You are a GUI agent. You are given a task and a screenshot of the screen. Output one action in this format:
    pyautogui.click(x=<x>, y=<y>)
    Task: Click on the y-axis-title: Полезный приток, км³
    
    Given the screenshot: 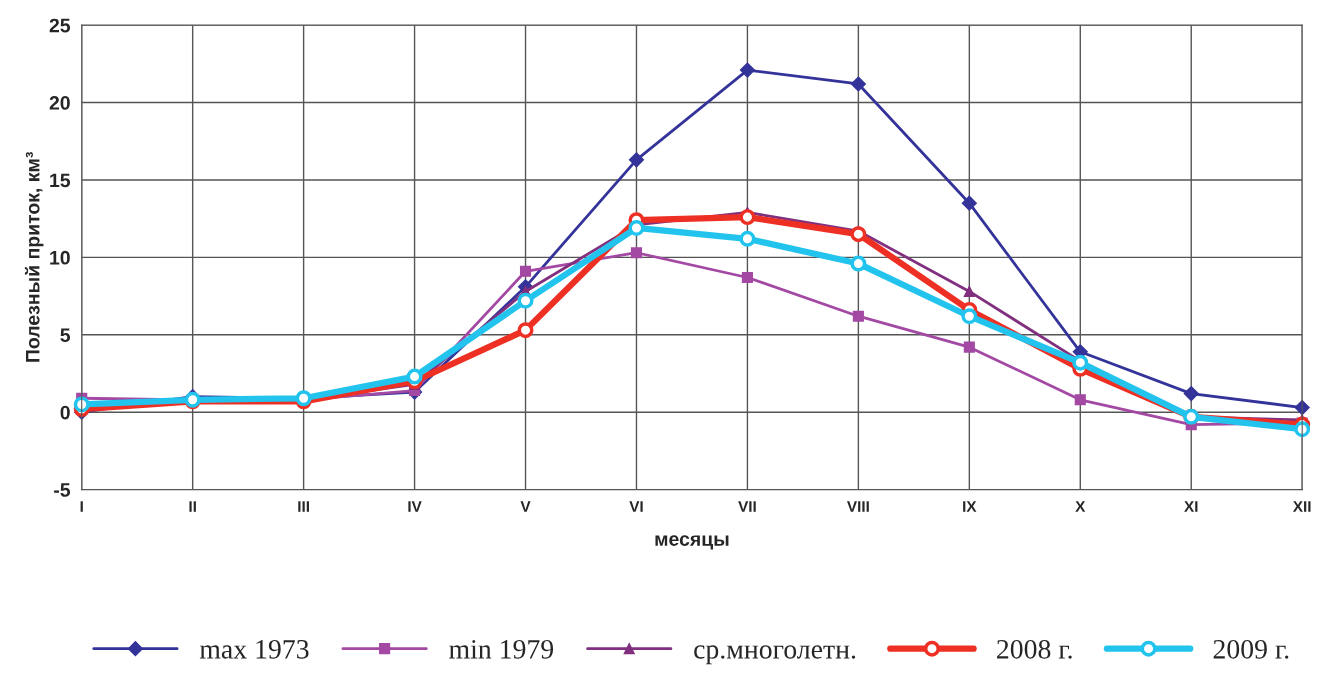 What is the action you would take?
    pyautogui.click(x=34, y=257)
    